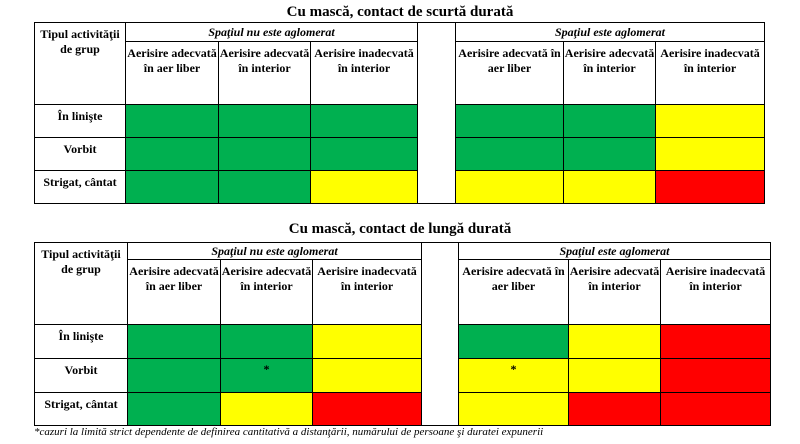 The image size is (800, 444). Describe the element at coordinates (400, 12) in the screenshot. I see `table-title-short-contact: Cu mască, contact de scurtă durată` at that location.